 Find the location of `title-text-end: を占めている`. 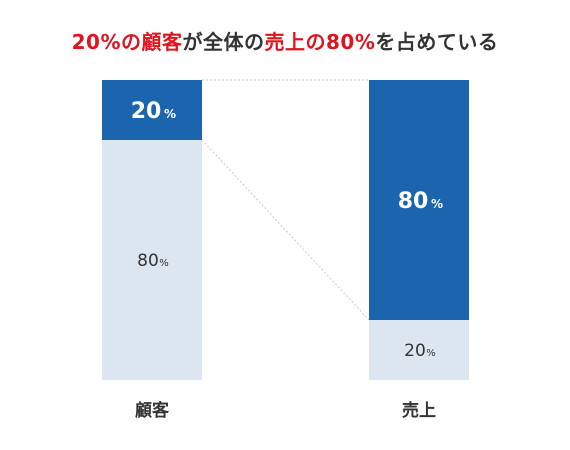

title-text-end: を占めている is located at coordinates (437, 42).